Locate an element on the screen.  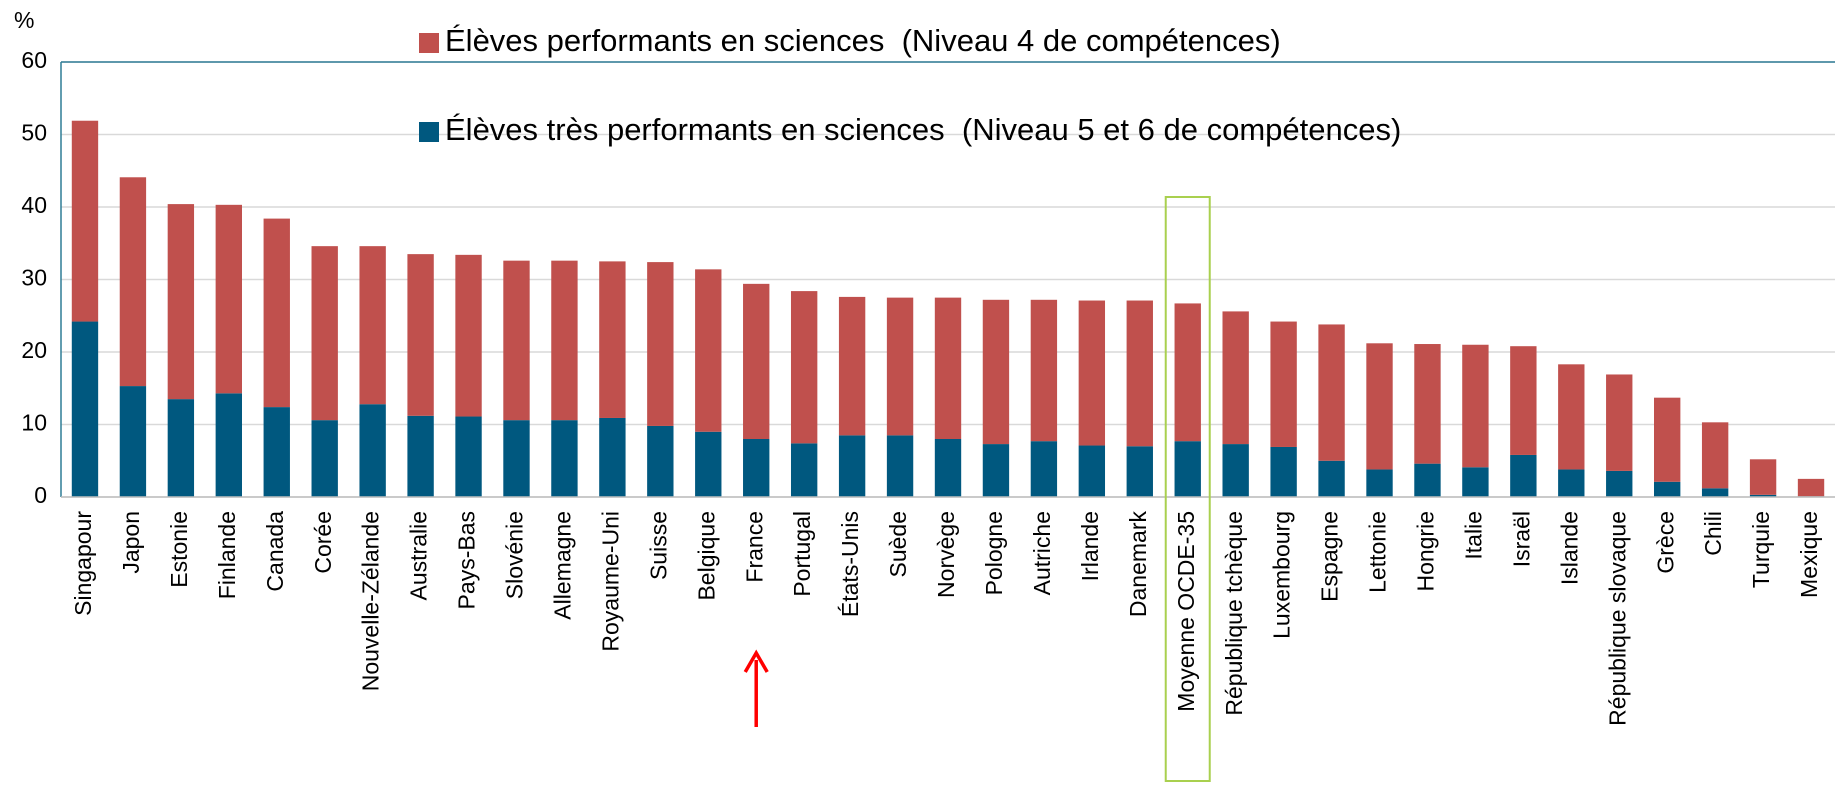
x-tick-label: Nouvelle-Zélande is located at coordinates (371, 601).